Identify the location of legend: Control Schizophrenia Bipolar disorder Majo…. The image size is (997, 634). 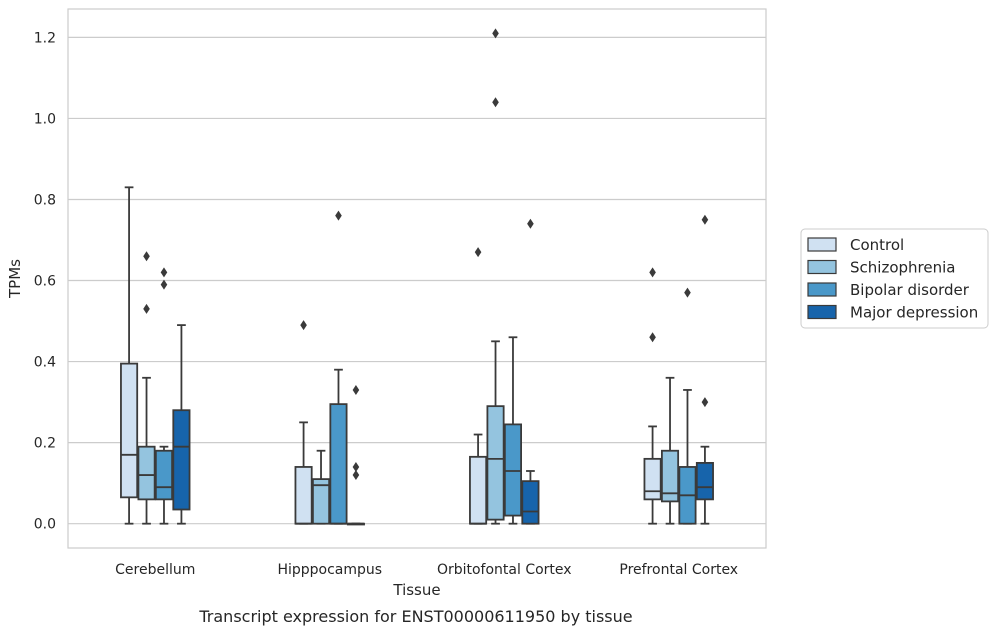
(894, 278).